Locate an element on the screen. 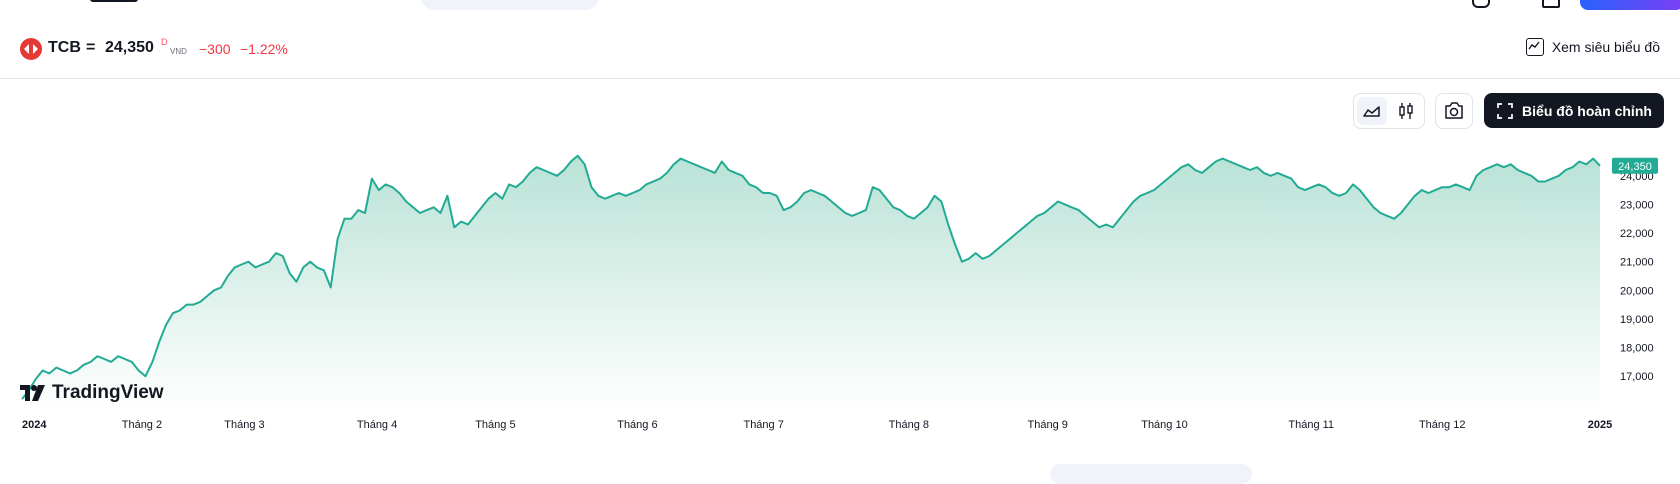  x-tick-label: Tháng 10 is located at coordinates (1164, 425).